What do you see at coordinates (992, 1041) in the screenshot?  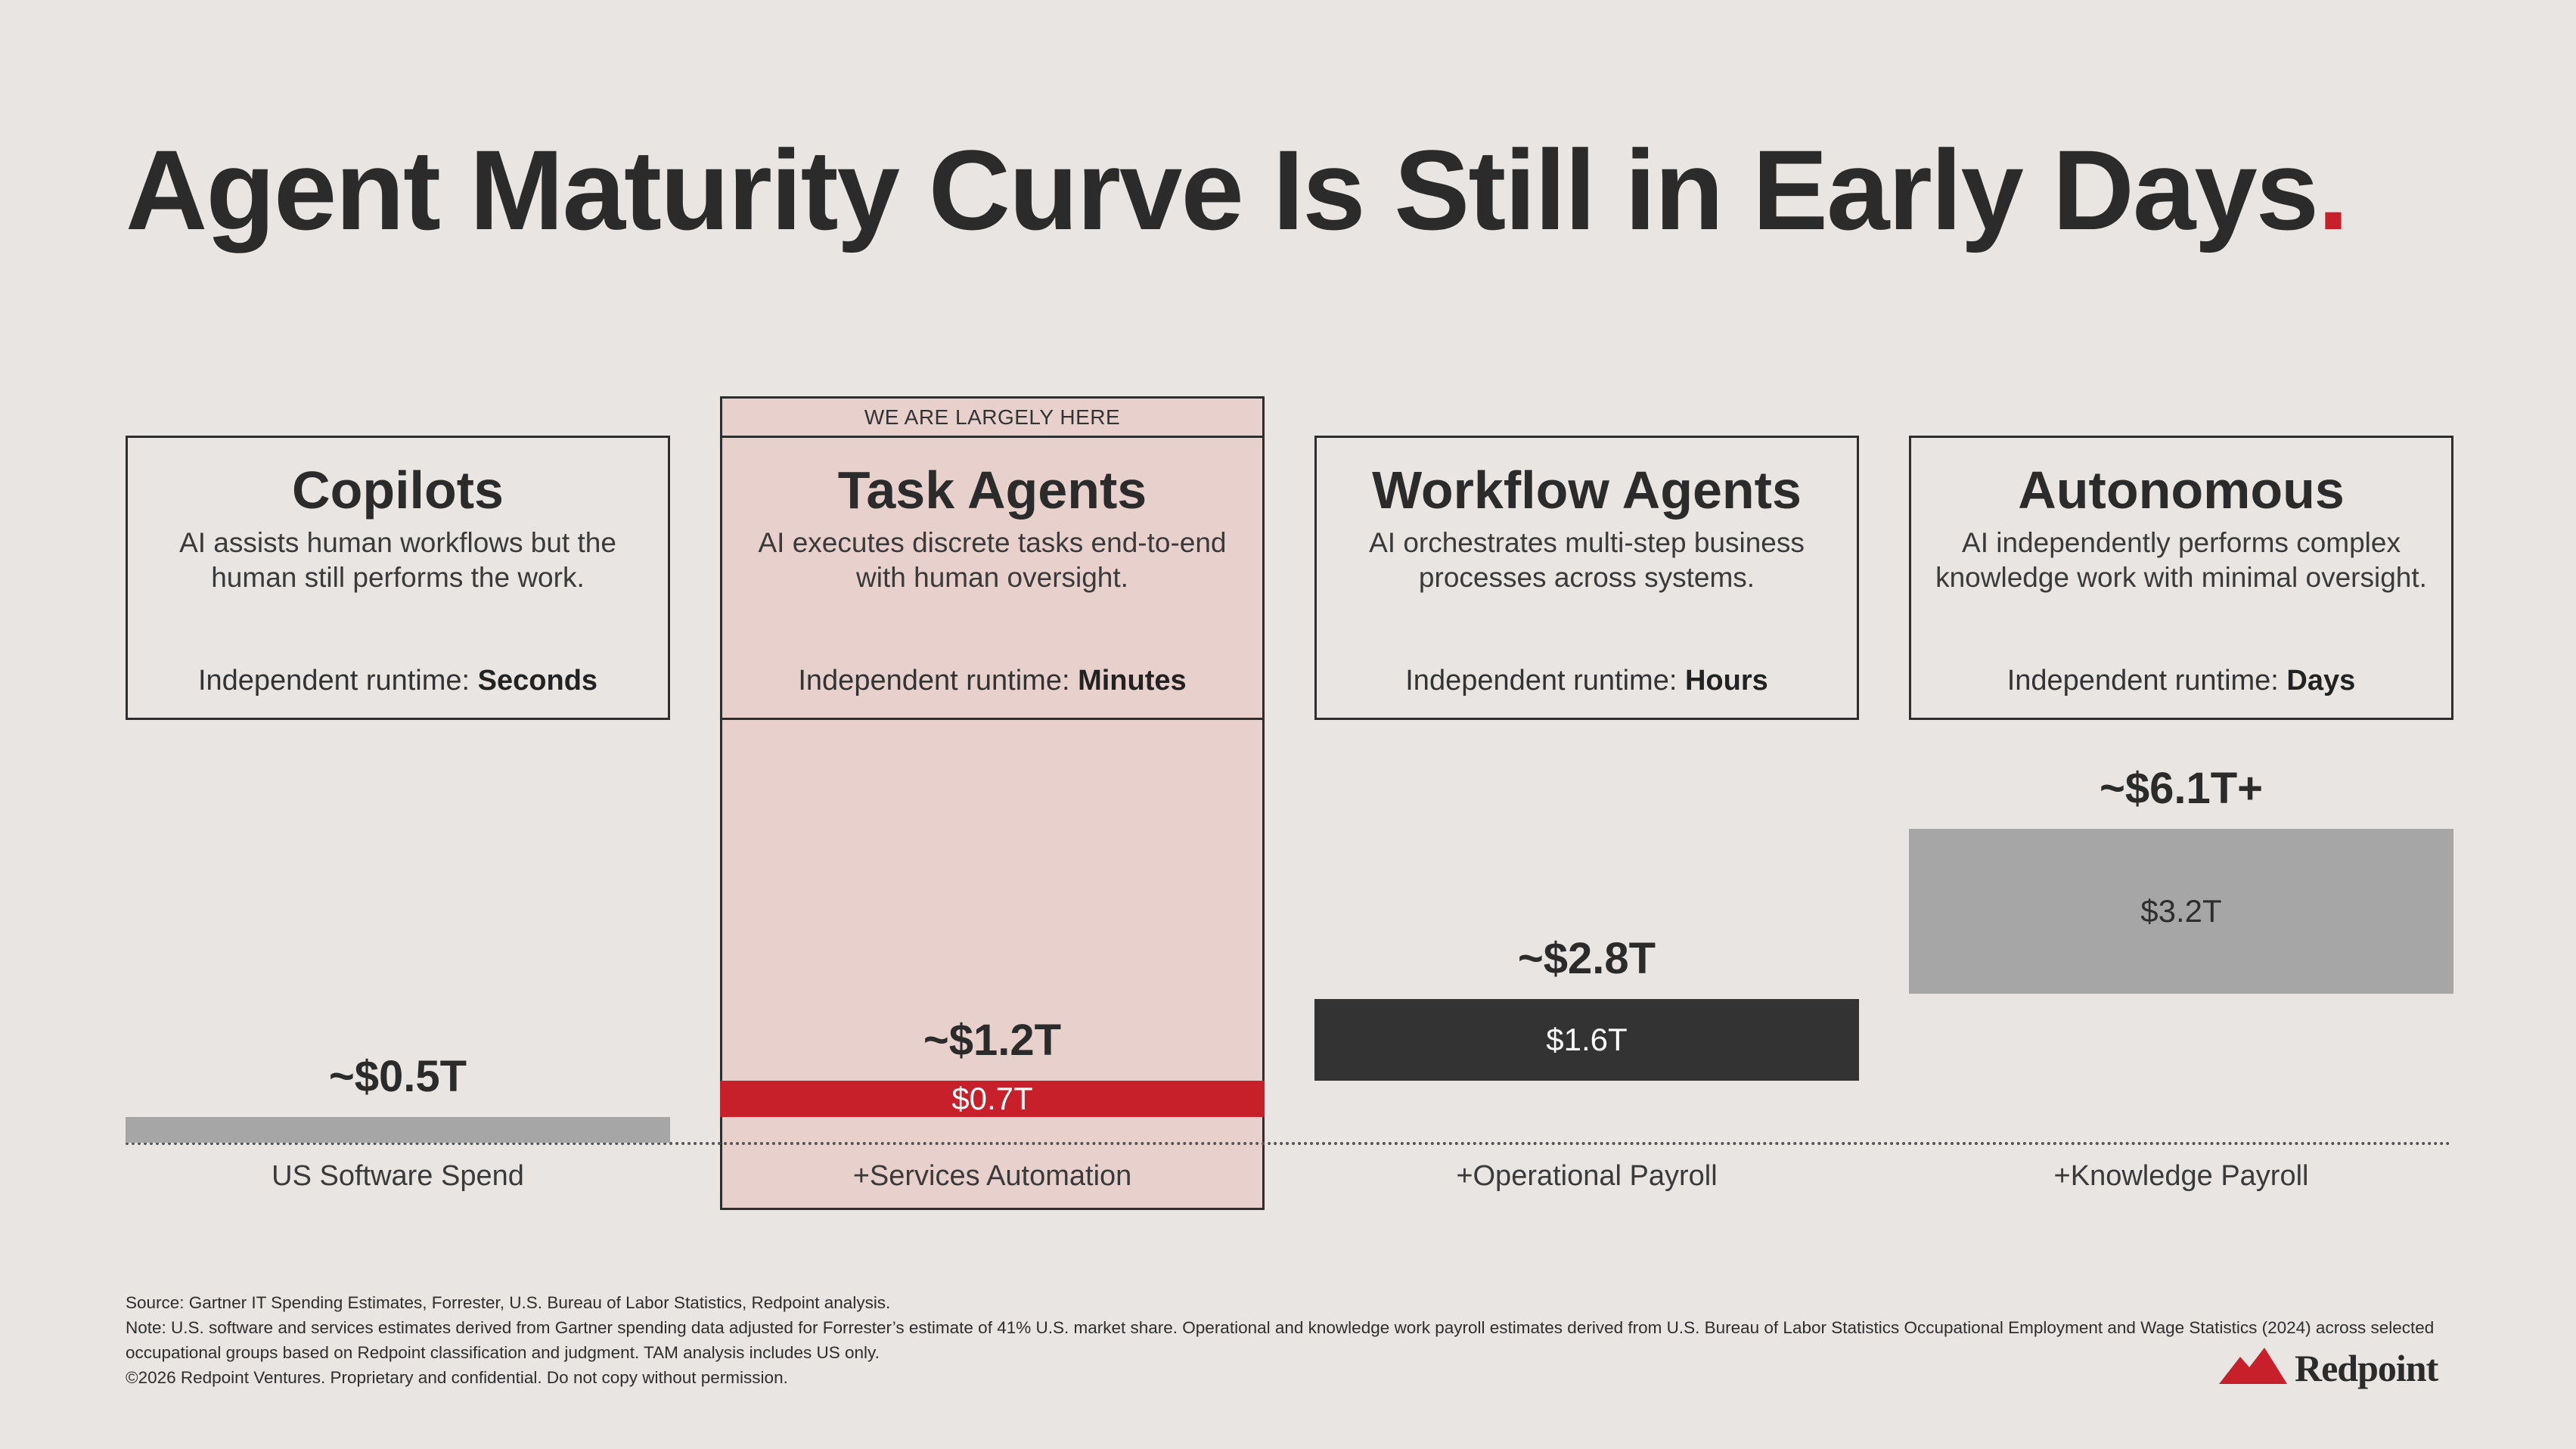 I see `total-label: ~$1.2T` at bounding box center [992, 1041].